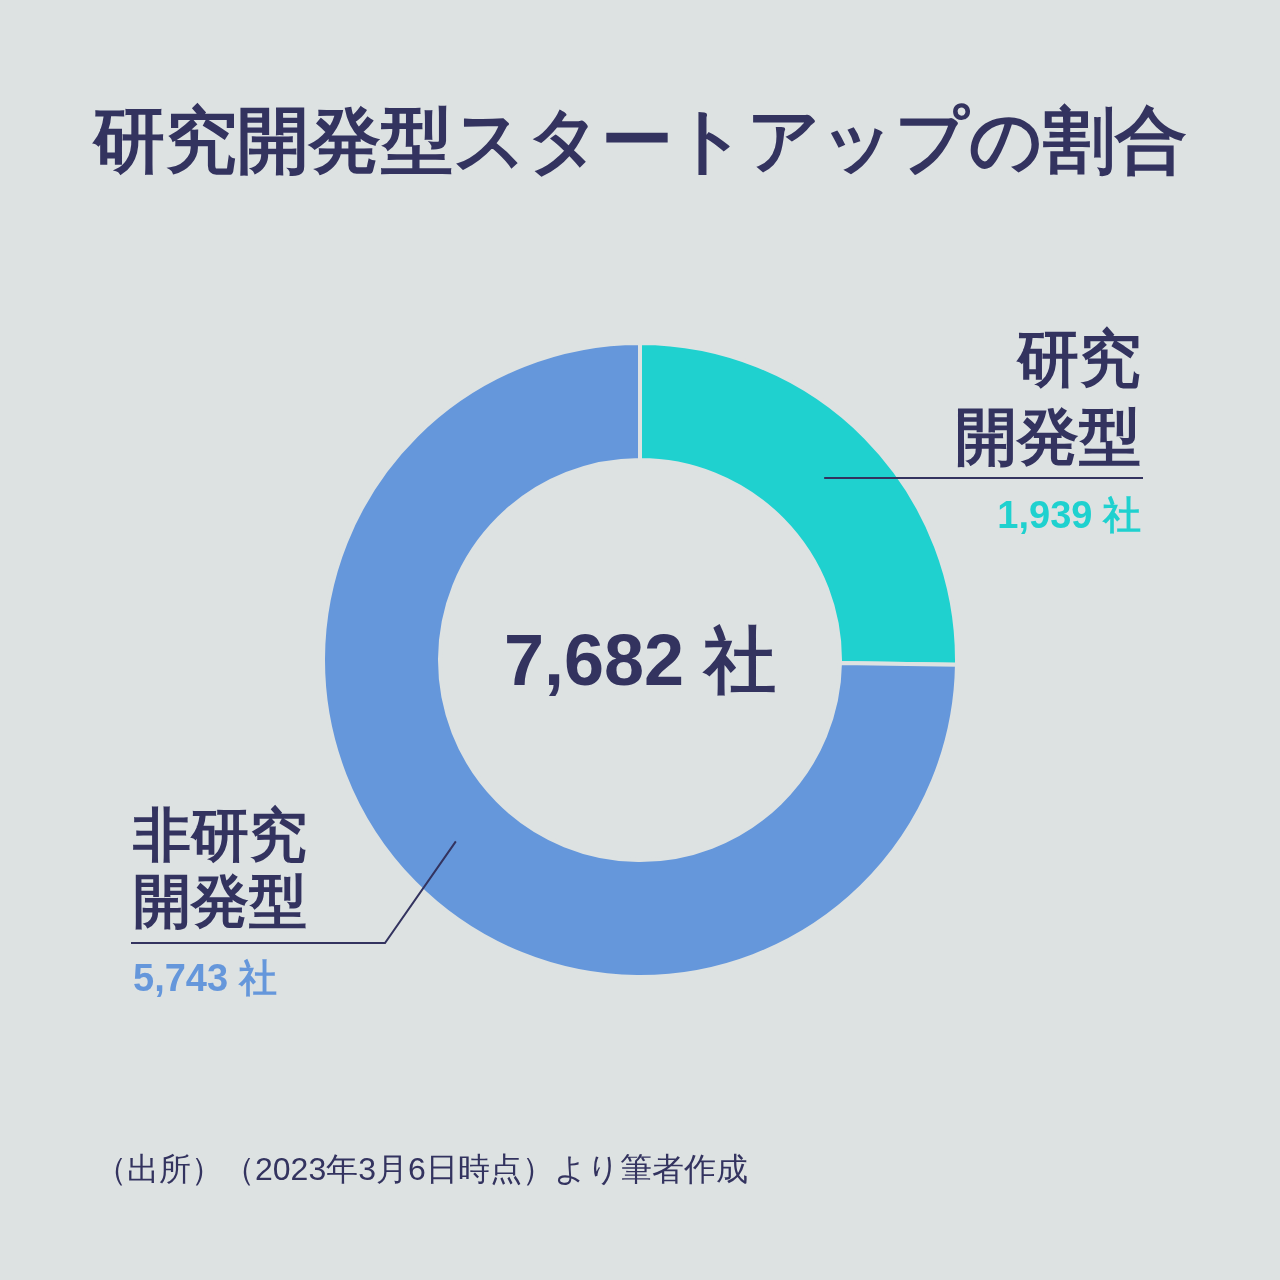  I want to click on text: 7,682 社, so click(640, 660).